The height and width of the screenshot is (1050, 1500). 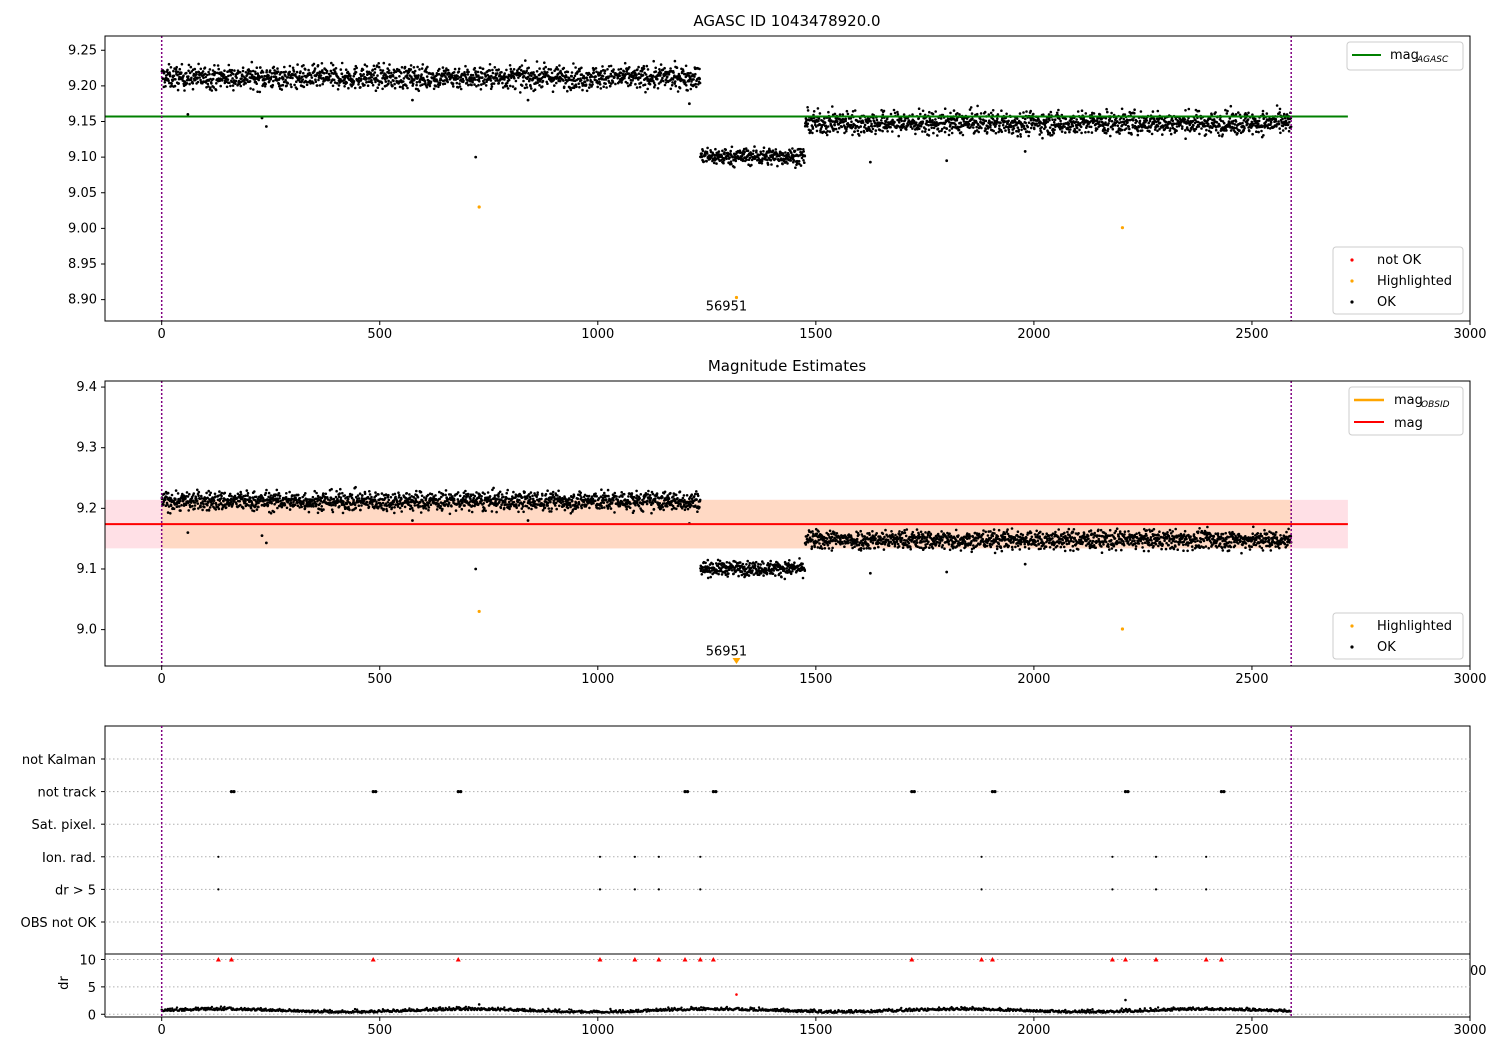 I want to click on x-tick-label: 1500, so click(x=815, y=334).